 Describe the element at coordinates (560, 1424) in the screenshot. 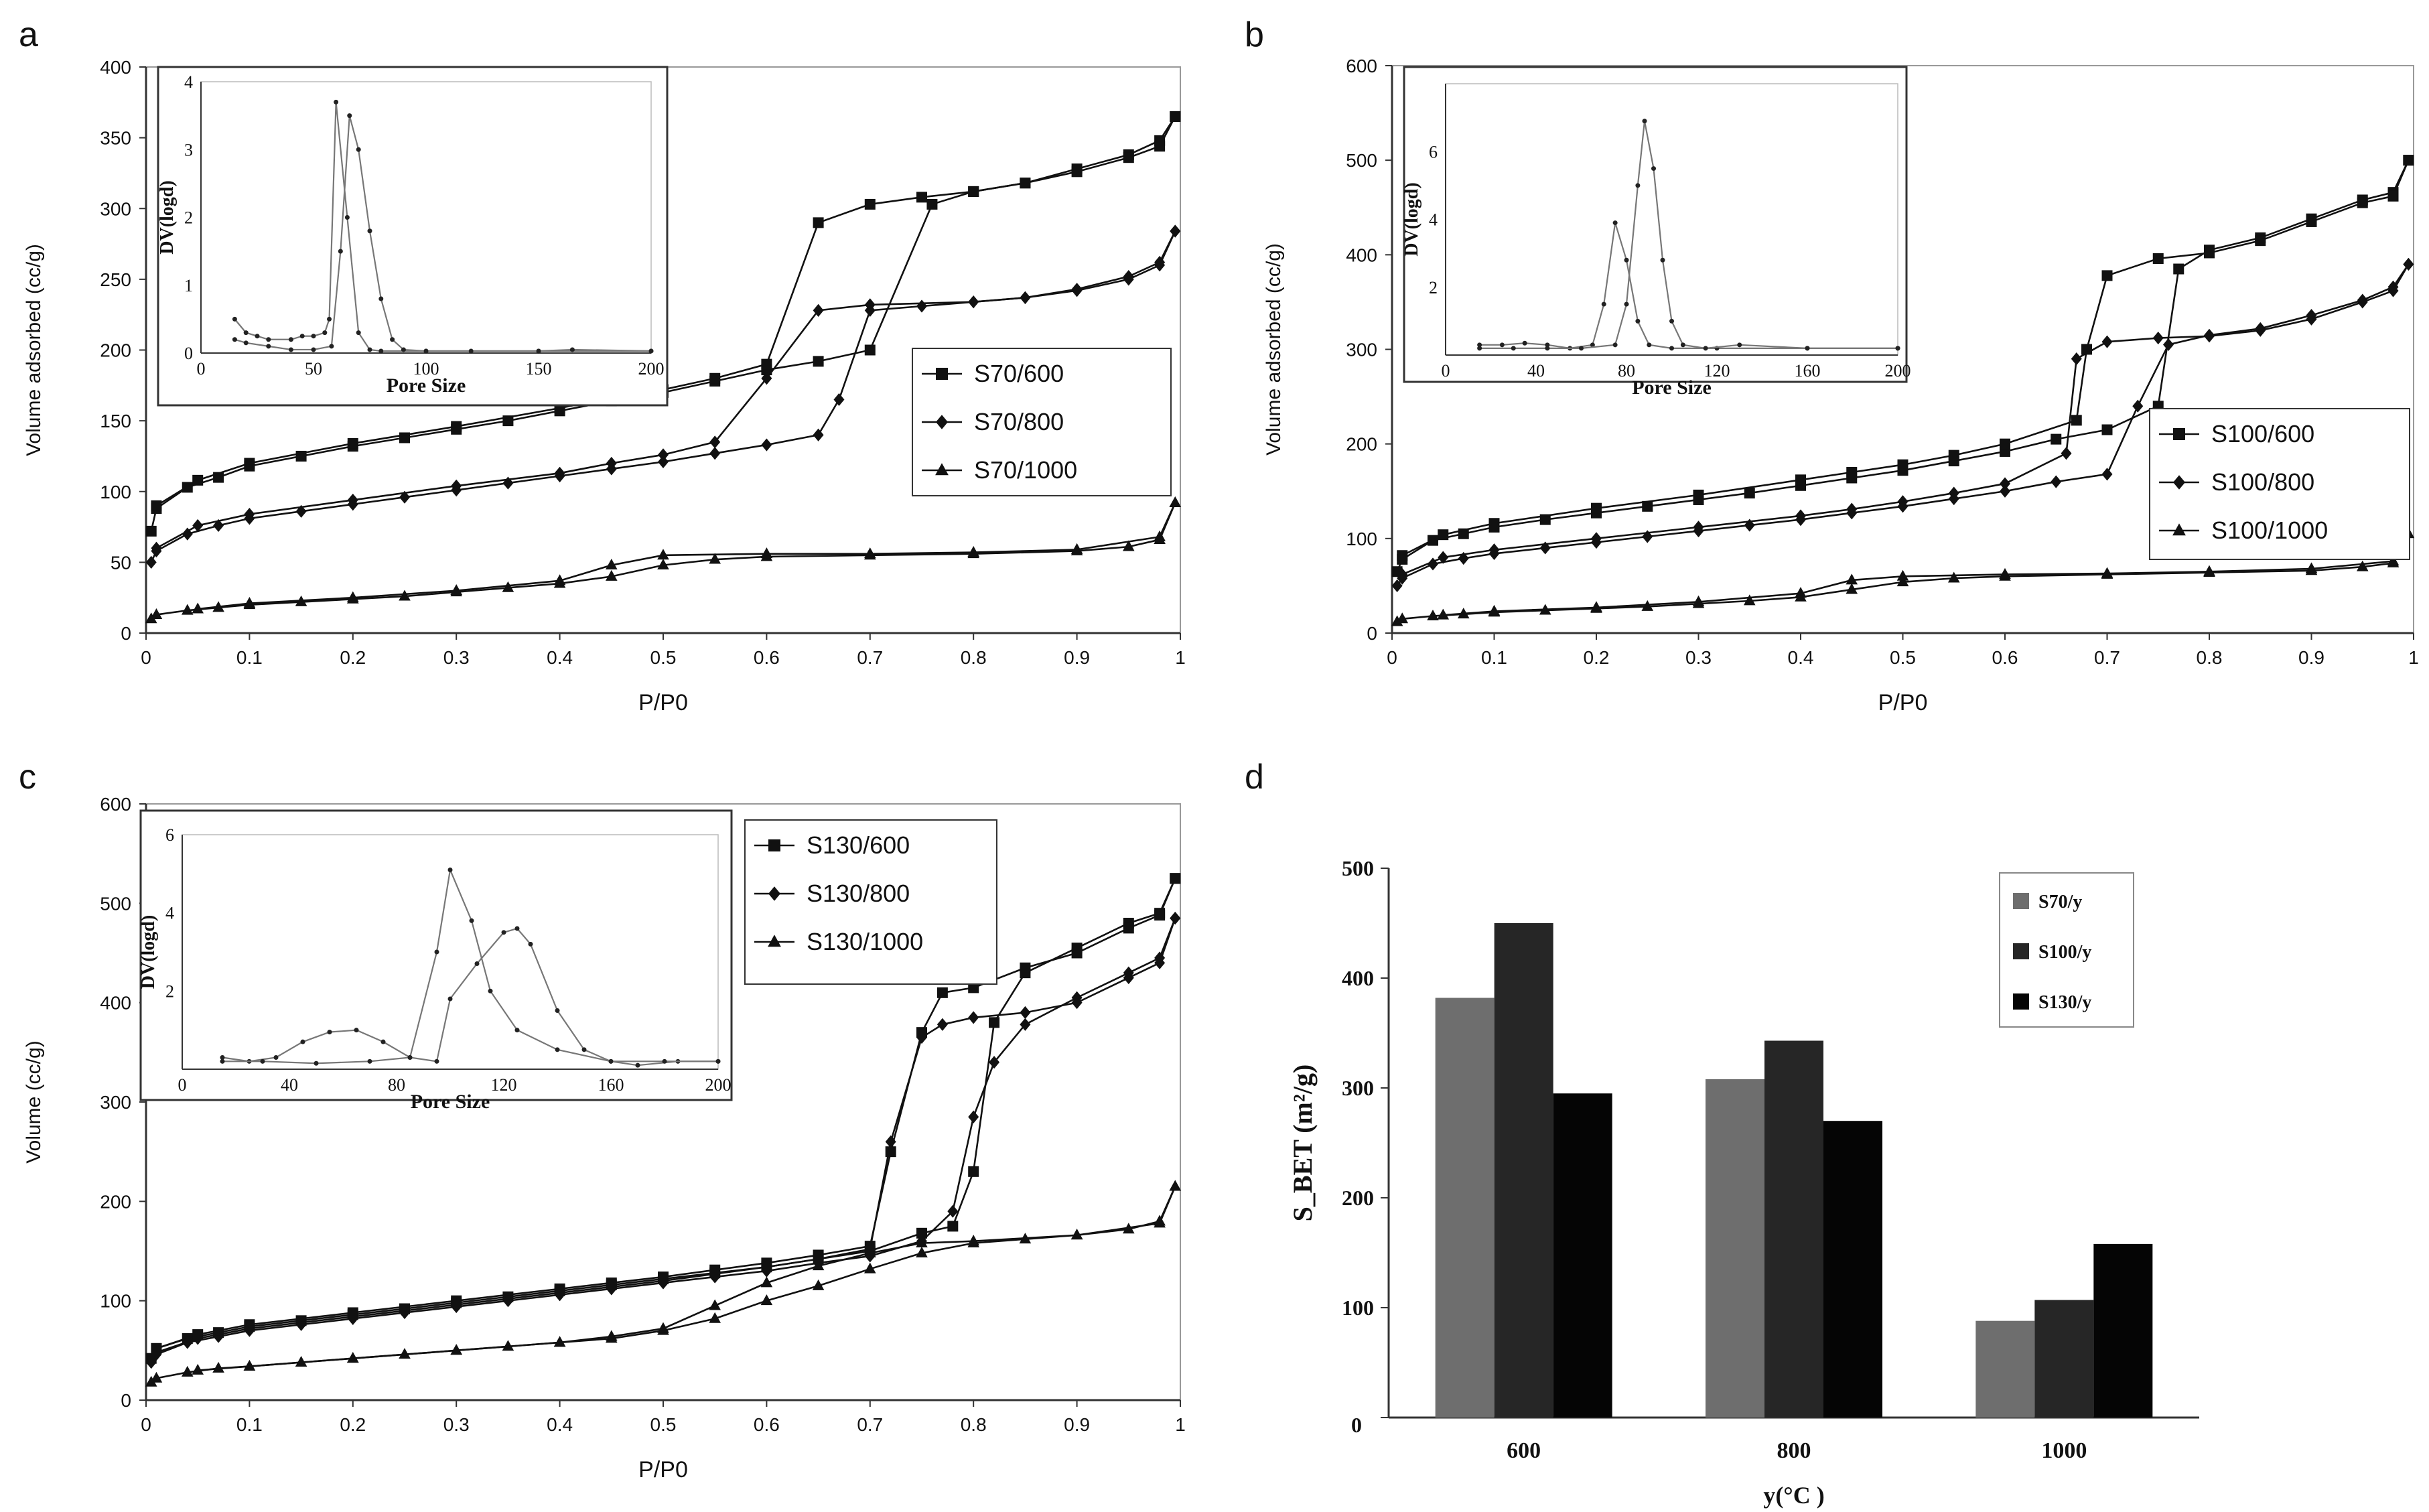

I see `x-tick-label: 0.4` at that location.